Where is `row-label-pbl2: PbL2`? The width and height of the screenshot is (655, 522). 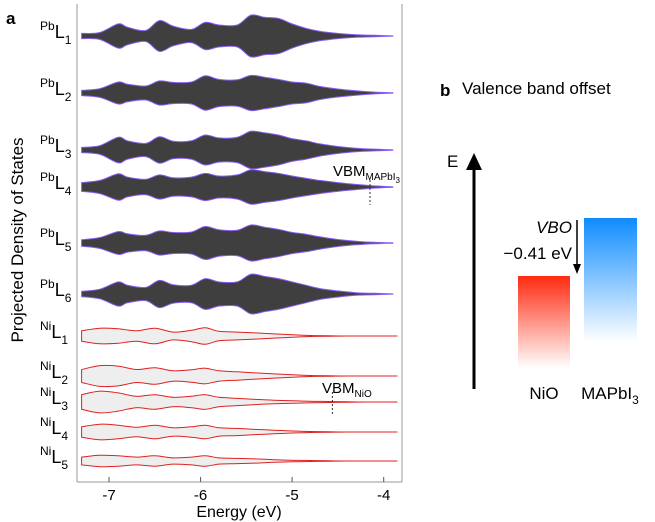
row-label-pbl2: PbL2 is located at coordinates (56, 90).